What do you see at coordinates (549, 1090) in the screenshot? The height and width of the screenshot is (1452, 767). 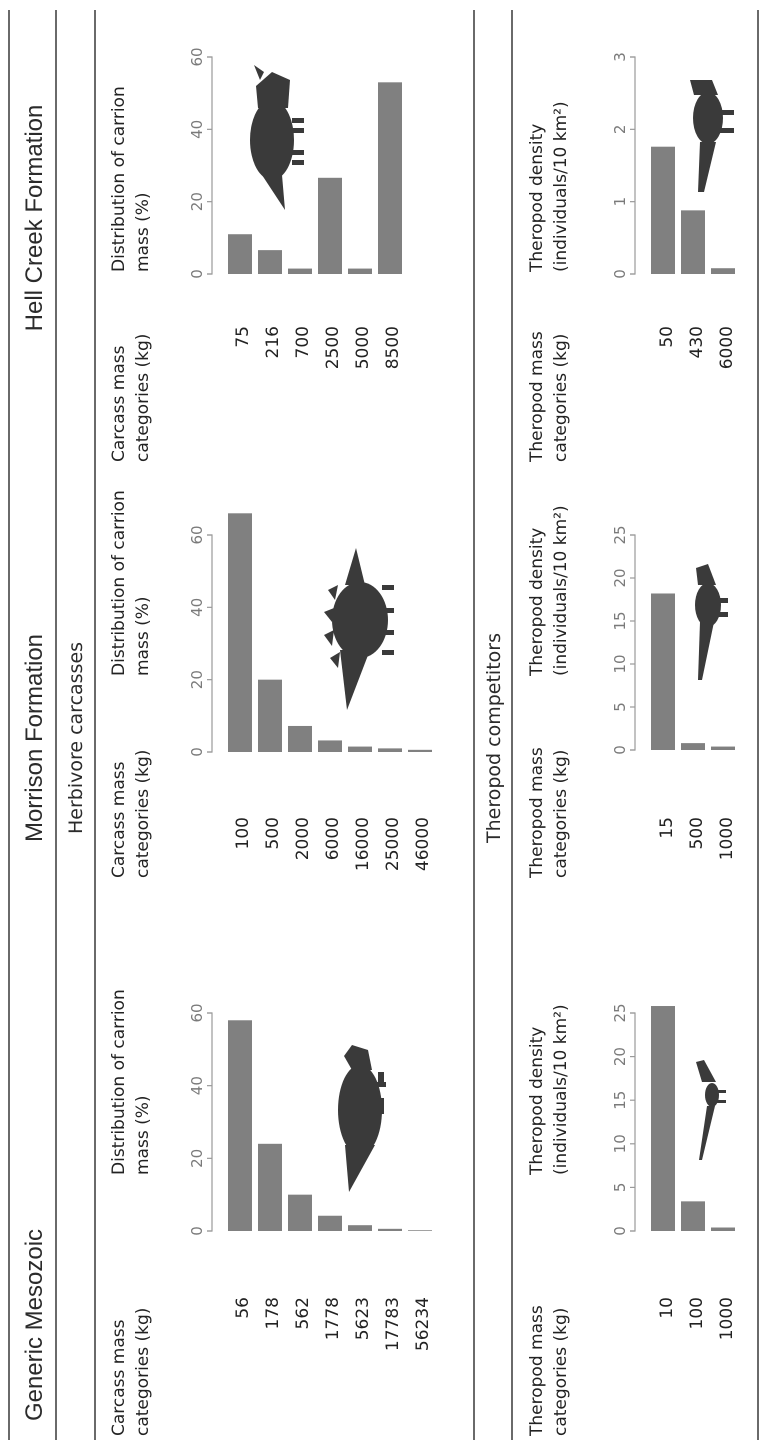 I see `header-theropod-density-generic: Theropod density (individuals/10 km²)` at bounding box center [549, 1090].